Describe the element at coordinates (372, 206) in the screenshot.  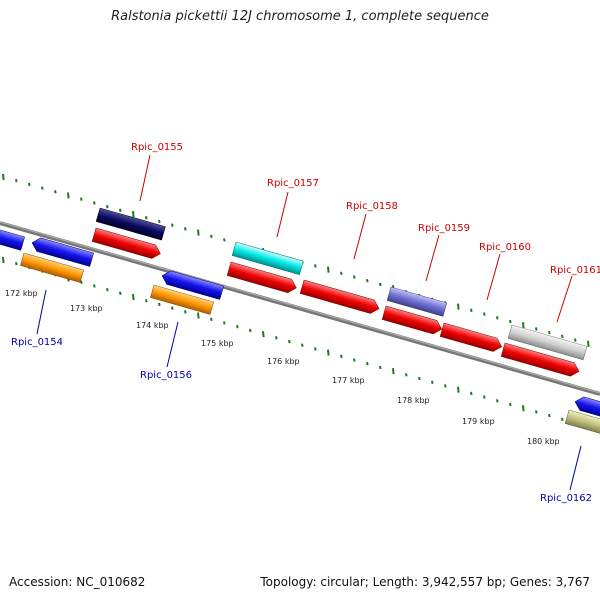
I see `gene-label-rpic-0158: Rpic_0158` at that location.